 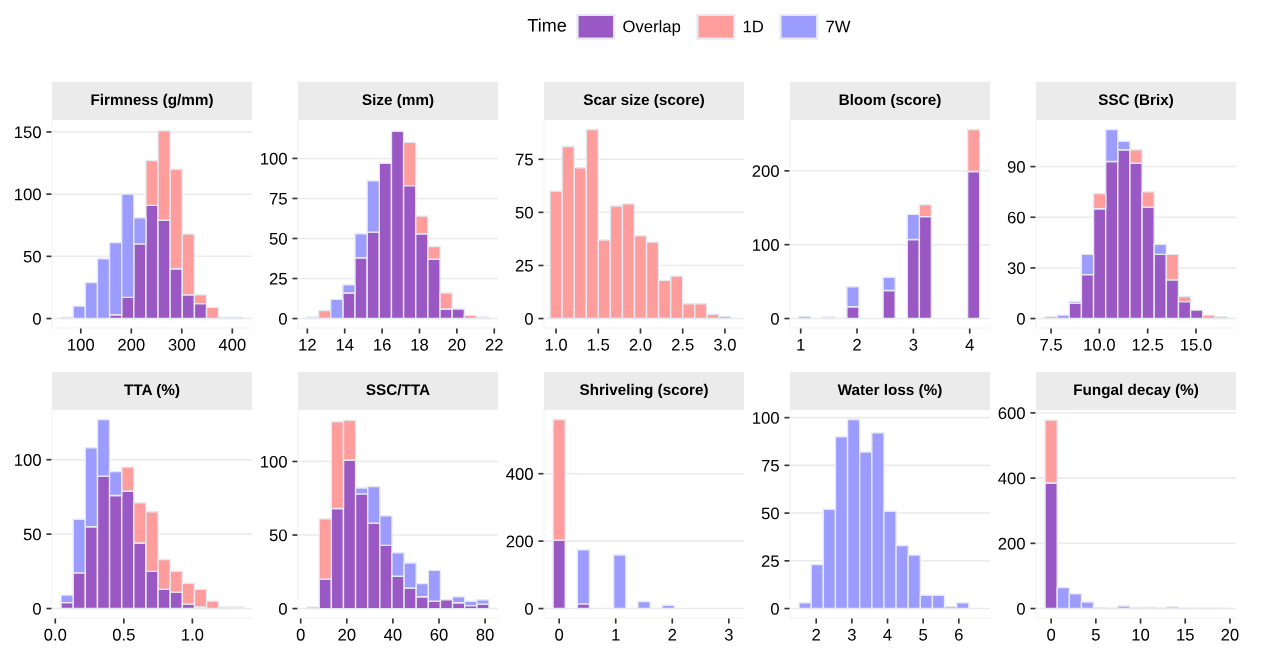 What do you see at coordinates (546, 25) in the screenshot?
I see `legend-title: Time` at bounding box center [546, 25].